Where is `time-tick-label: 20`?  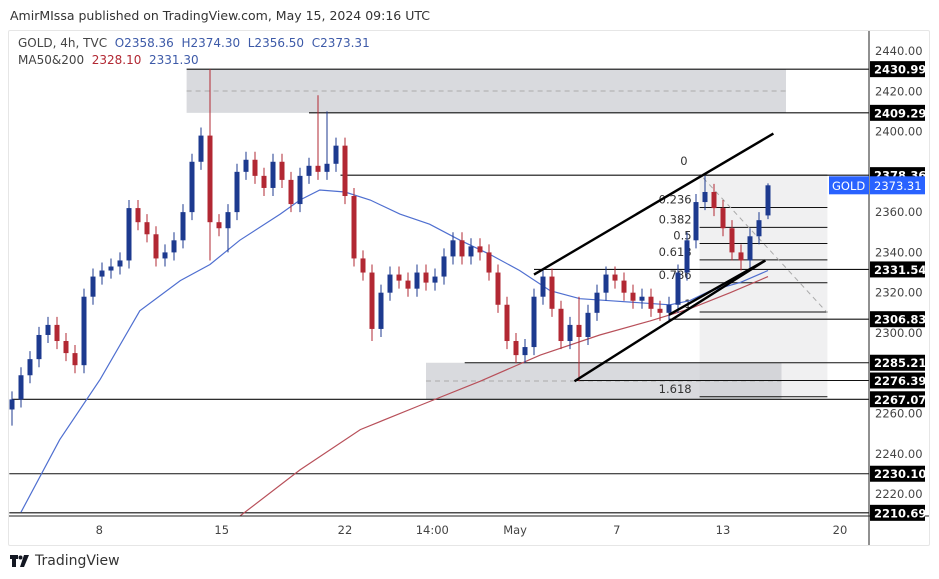 time-tick-label: 20 is located at coordinates (840, 530).